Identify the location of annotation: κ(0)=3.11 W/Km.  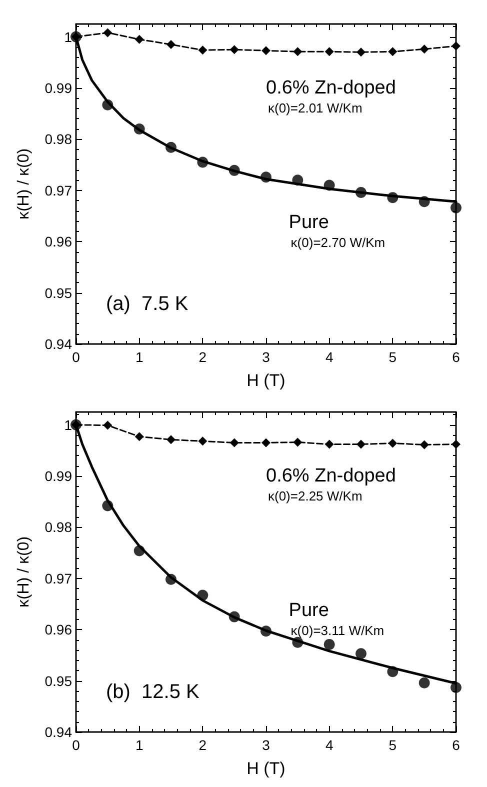
(337, 630).